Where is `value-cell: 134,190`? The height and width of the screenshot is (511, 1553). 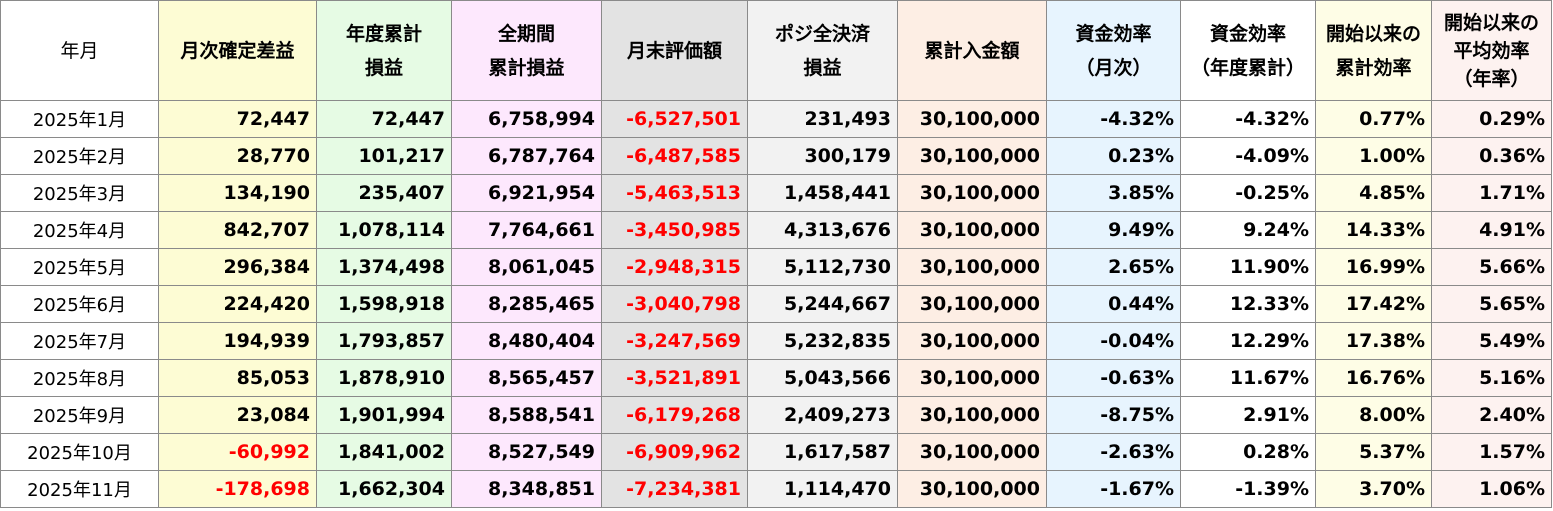
value-cell: 134,190 is located at coordinates (237, 193).